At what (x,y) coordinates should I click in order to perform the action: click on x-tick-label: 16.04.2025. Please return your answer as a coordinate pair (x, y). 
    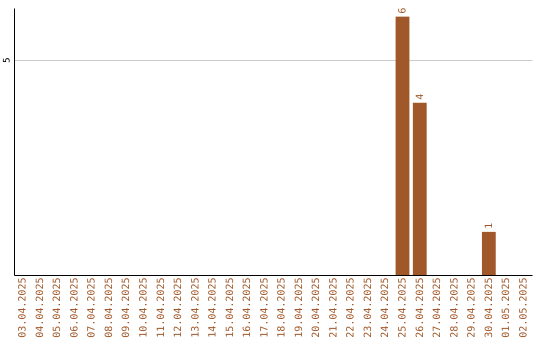
    Looking at the image, I should click on (248, 308).